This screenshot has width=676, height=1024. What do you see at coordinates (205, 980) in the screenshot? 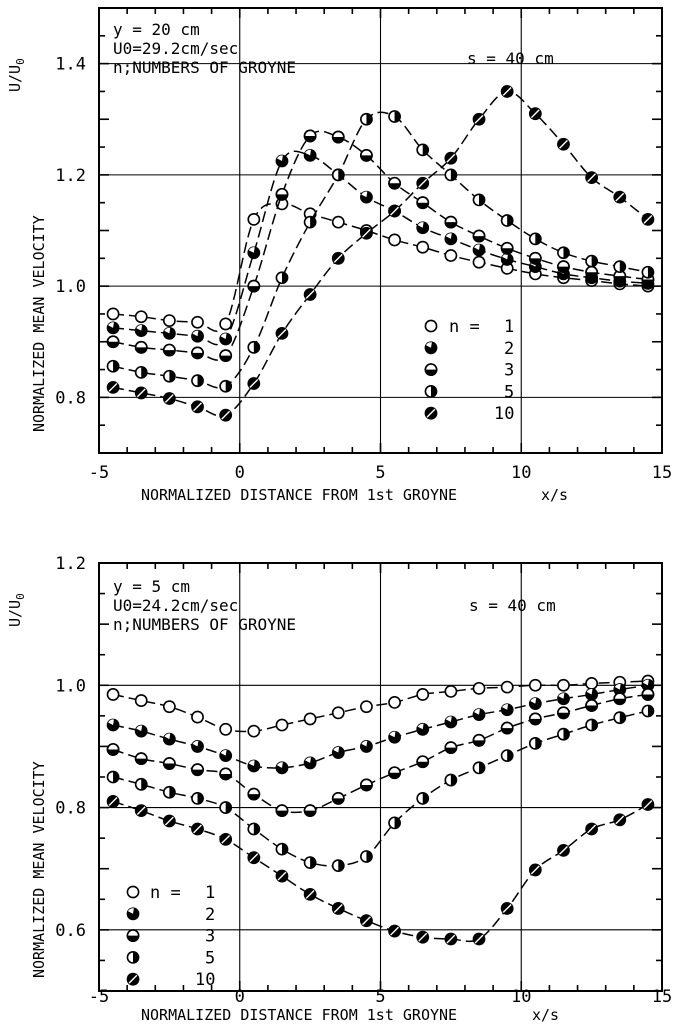
I see `legend-label-n10-bottom: 10` at bounding box center [205, 980].